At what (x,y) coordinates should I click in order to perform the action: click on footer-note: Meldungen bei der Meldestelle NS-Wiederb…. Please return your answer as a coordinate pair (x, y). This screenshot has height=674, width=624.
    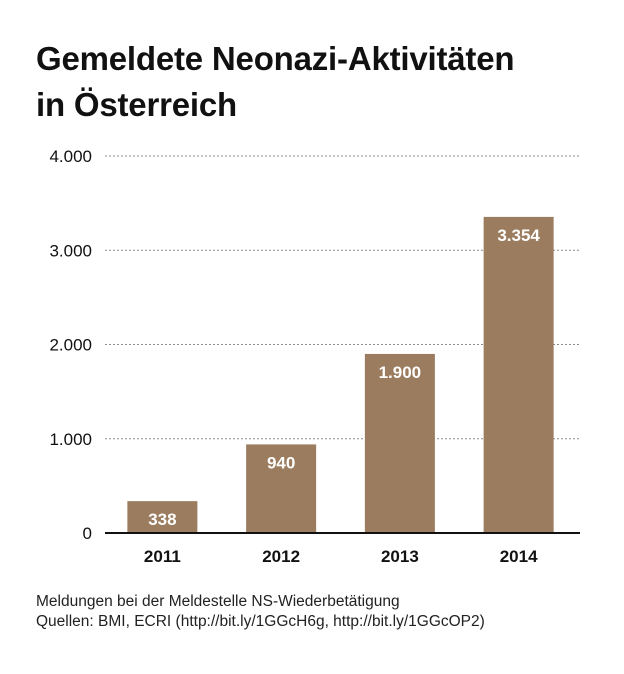
    Looking at the image, I should click on (218, 601).